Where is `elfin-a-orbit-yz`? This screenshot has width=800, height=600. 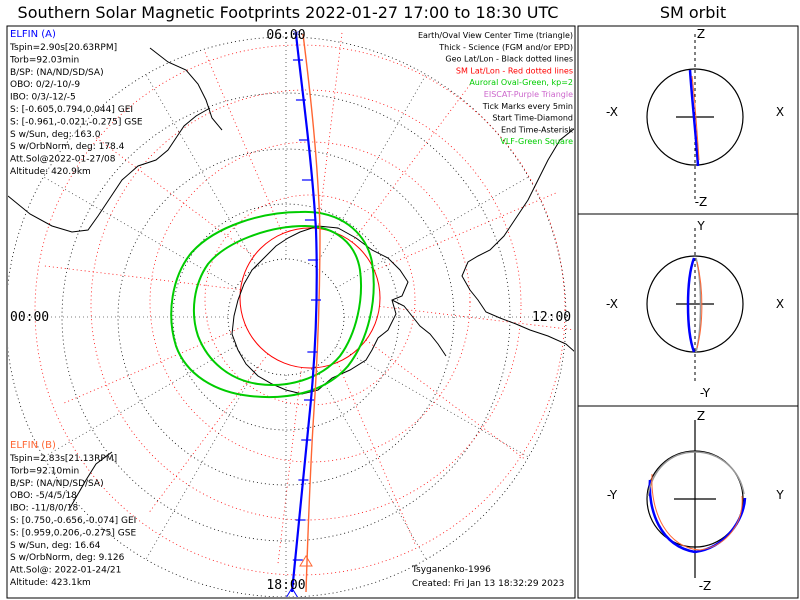 elfin-a-orbit-yz is located at coordinates (697, 516).